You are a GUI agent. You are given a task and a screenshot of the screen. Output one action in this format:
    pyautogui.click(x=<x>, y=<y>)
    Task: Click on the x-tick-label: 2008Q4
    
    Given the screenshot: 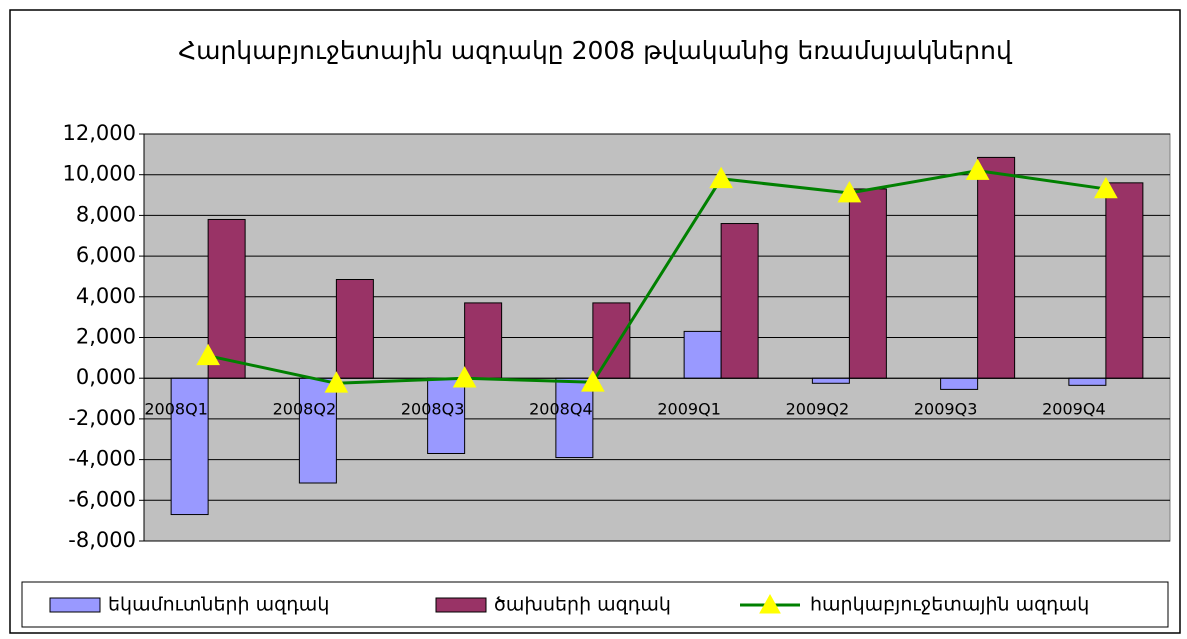 What is the action you would take?
    pyautogui.click(x=561, y=409)
    